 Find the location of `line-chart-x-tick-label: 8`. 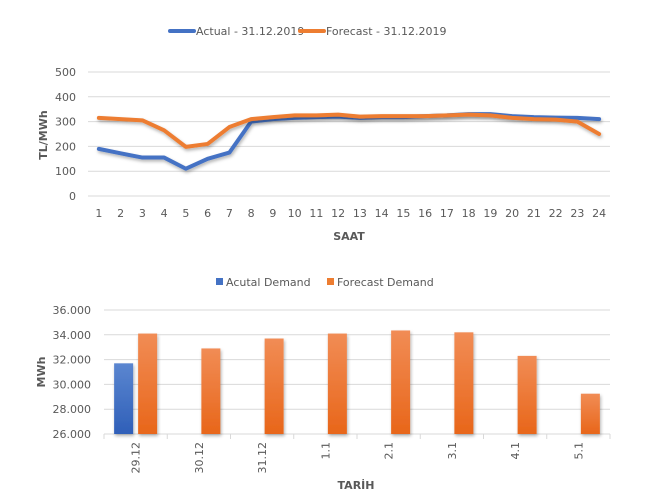

line-chart-x-tick-label: 8 is located at coordinates (251, 213).